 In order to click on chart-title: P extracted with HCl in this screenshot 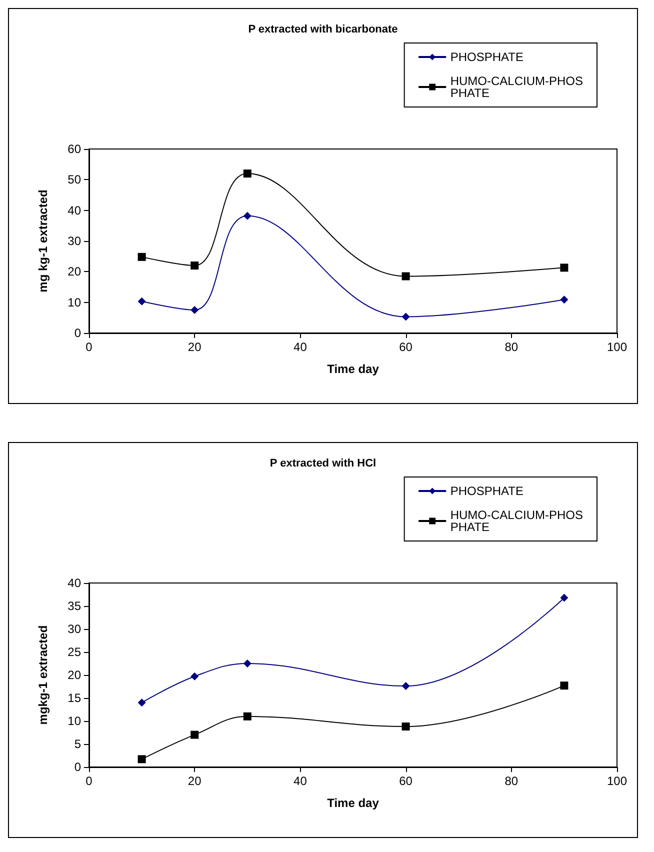, I will do `click(323, 464)`.